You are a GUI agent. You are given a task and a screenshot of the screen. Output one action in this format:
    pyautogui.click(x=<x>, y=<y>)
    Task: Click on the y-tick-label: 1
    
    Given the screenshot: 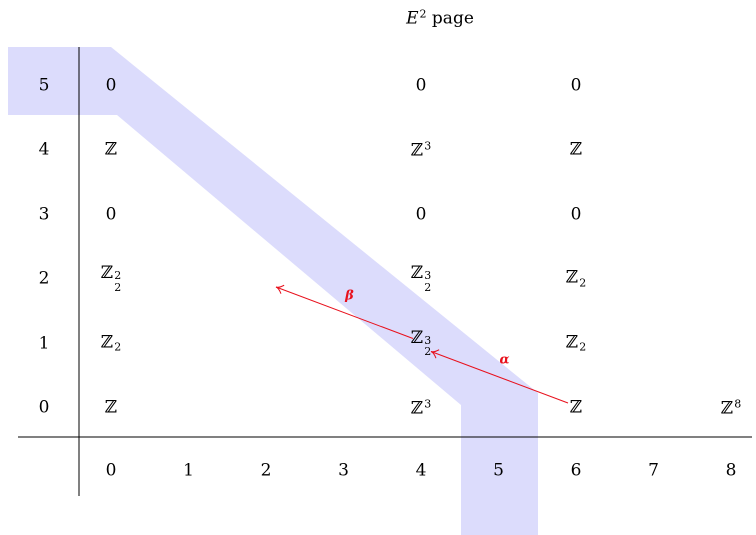 What is the action you would take?
    pyautogui.click(x=44, y=343)
    